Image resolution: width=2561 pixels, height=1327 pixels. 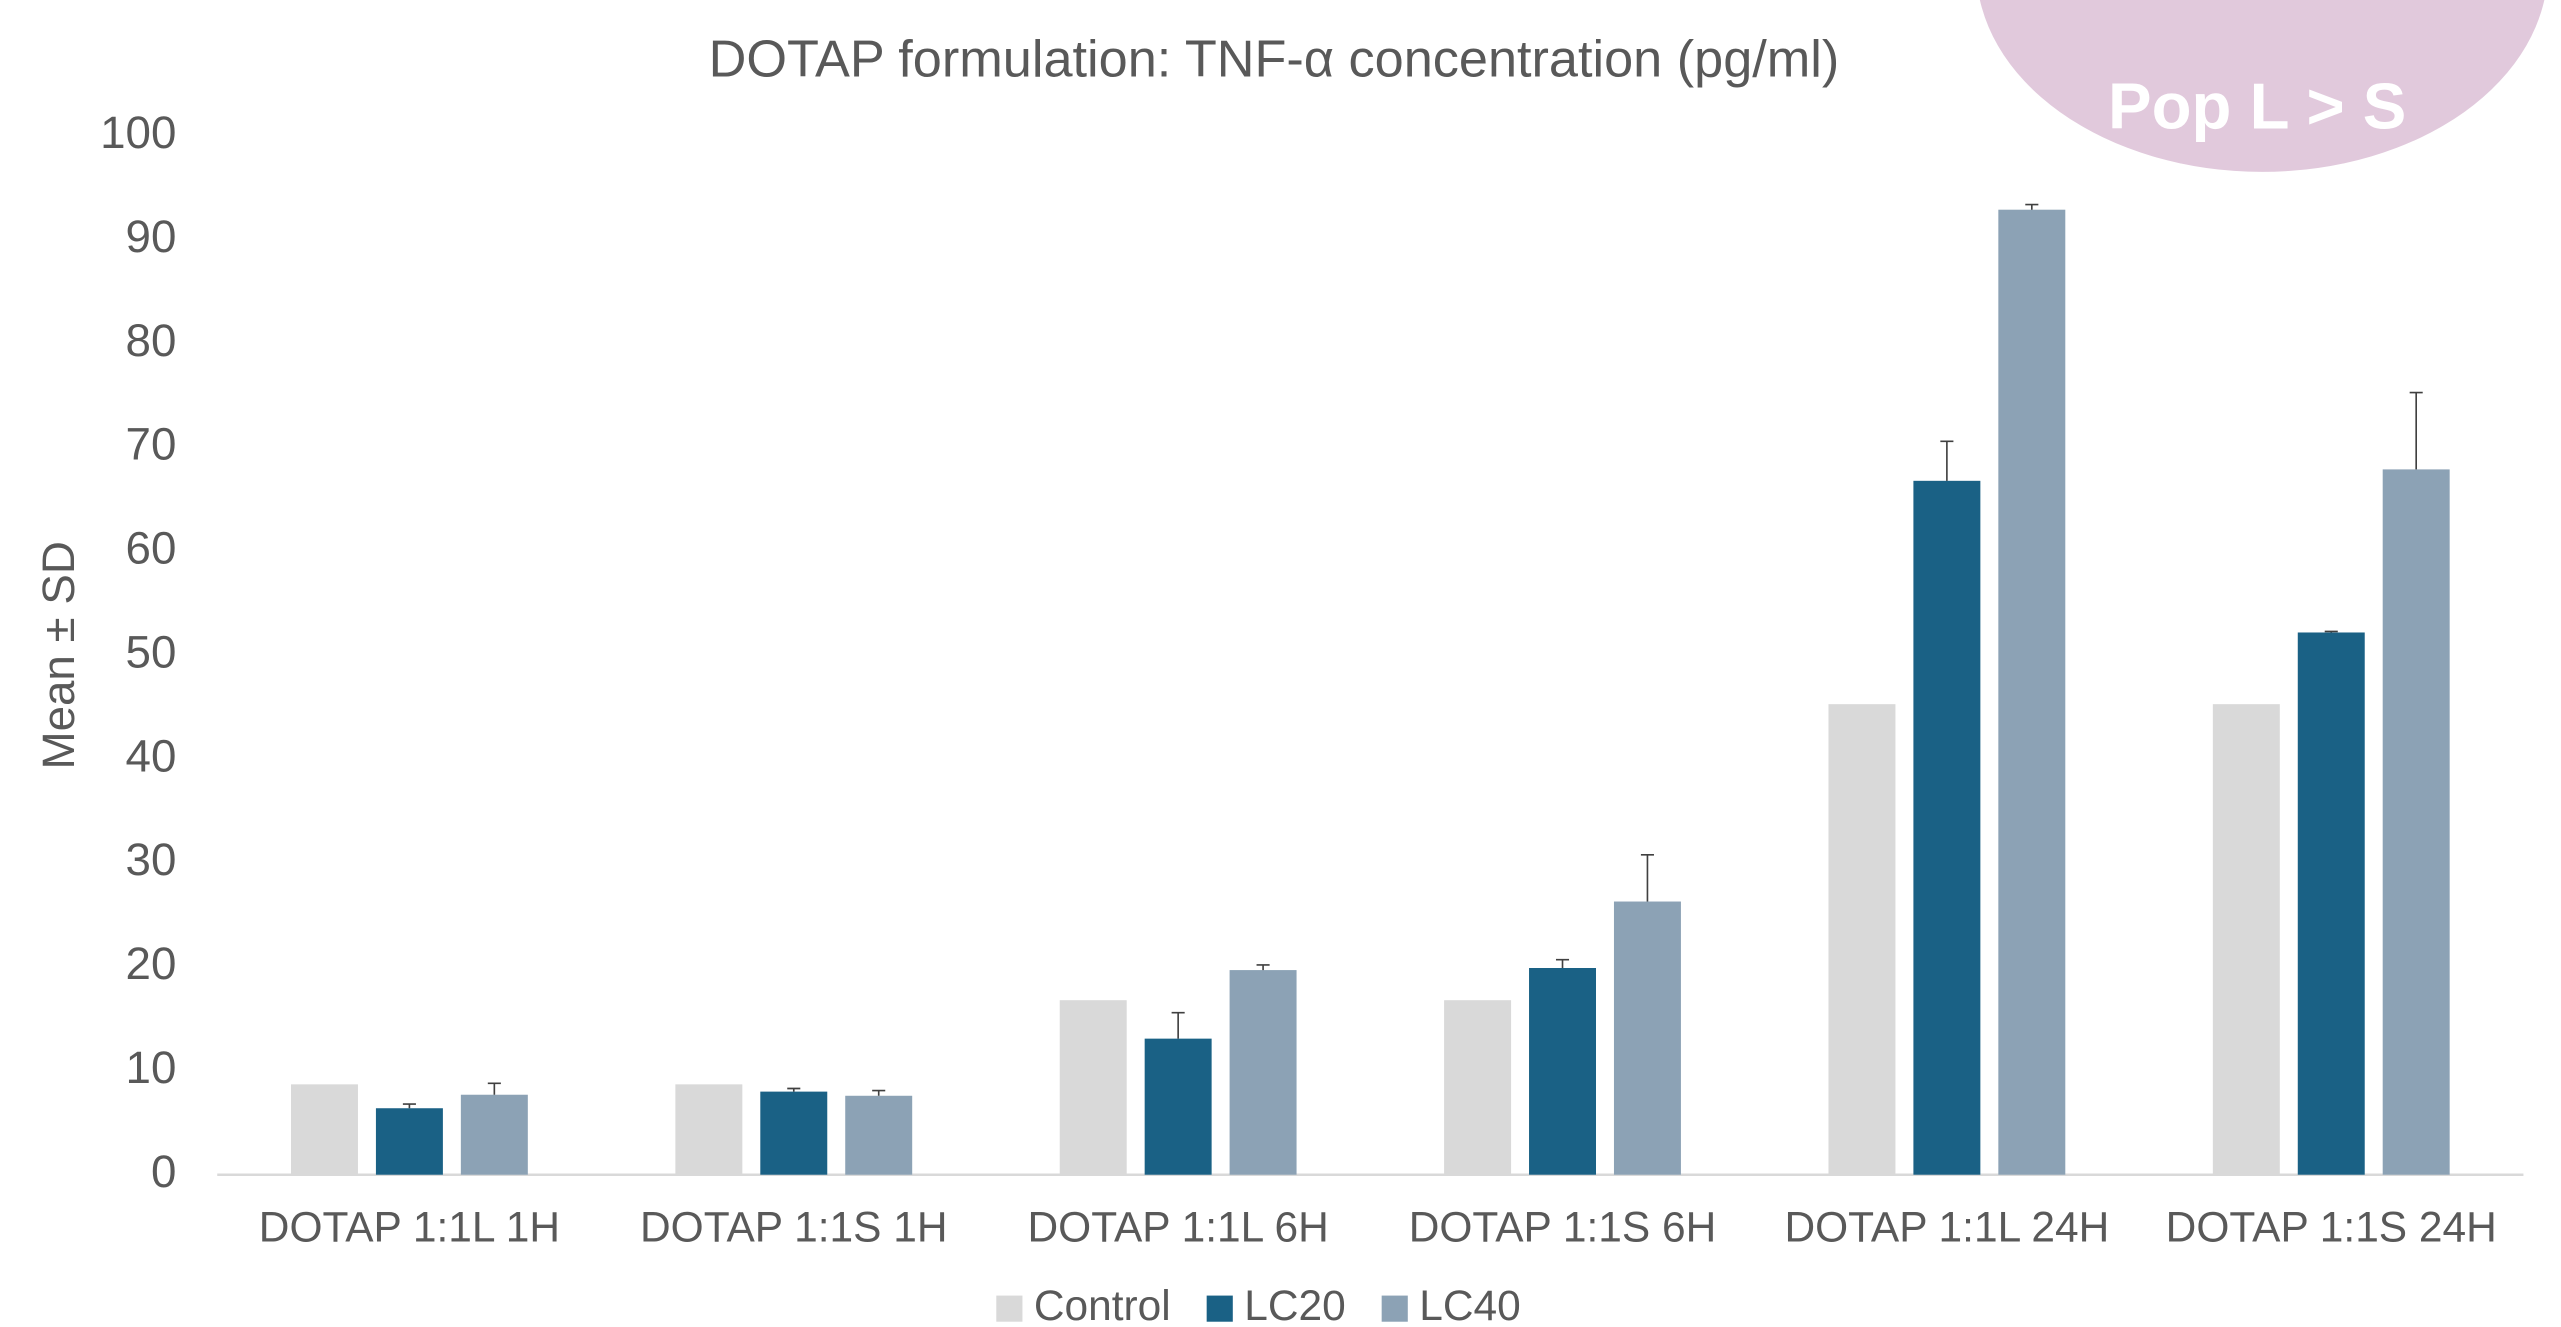 What do you see at coordinates (2257, 106) in the screenshot?
I see `annotation: Pop L > S` at bounding box center [2257, 106].